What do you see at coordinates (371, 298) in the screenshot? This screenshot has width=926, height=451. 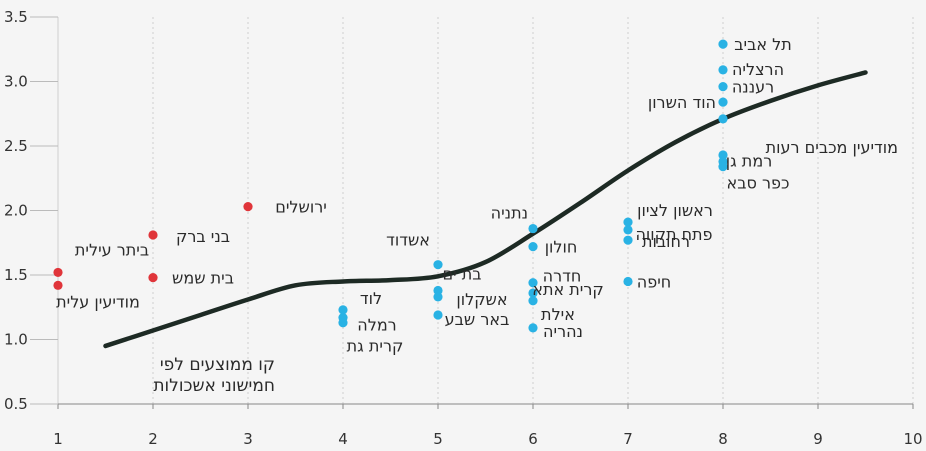 I see `point-label: לוד` at bounding box center [371, 298].